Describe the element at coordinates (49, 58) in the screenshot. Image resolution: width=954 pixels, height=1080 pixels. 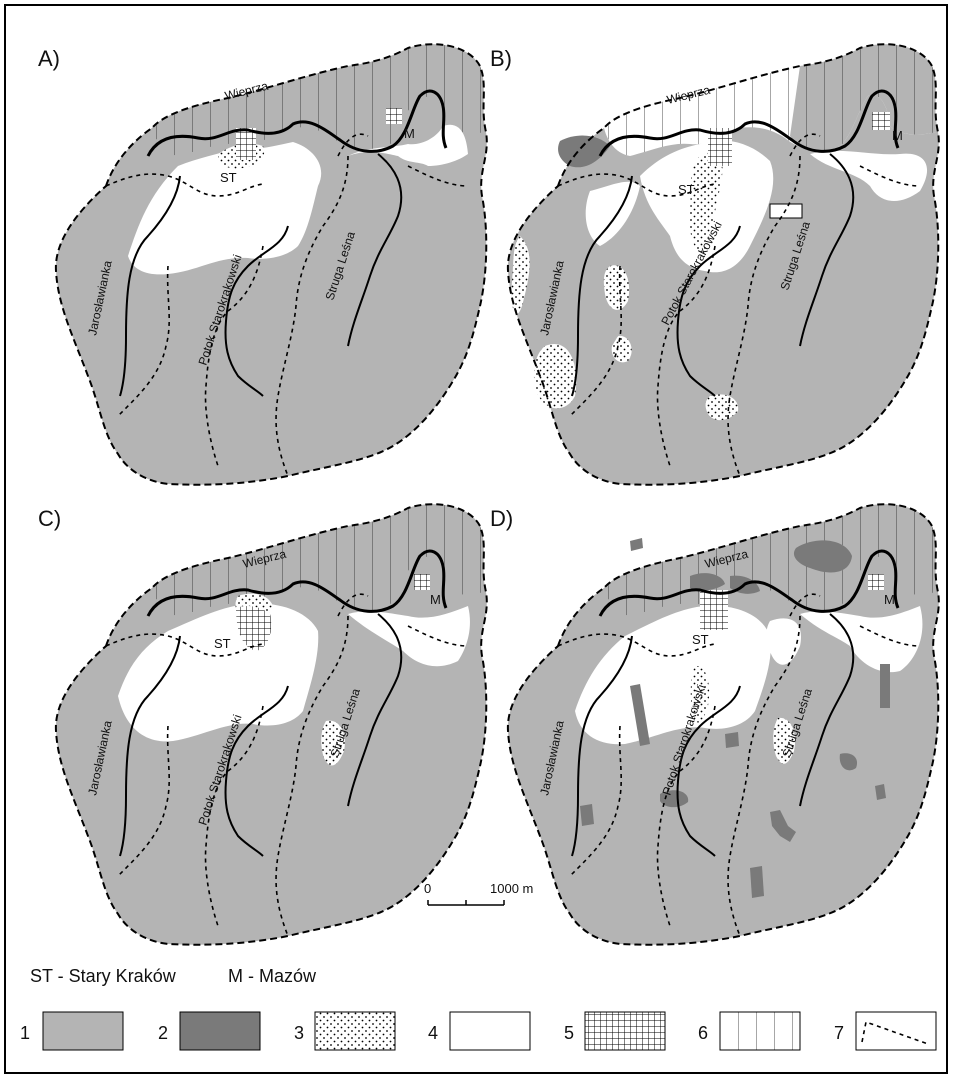
I see `panel-a-label: A)` at that location.